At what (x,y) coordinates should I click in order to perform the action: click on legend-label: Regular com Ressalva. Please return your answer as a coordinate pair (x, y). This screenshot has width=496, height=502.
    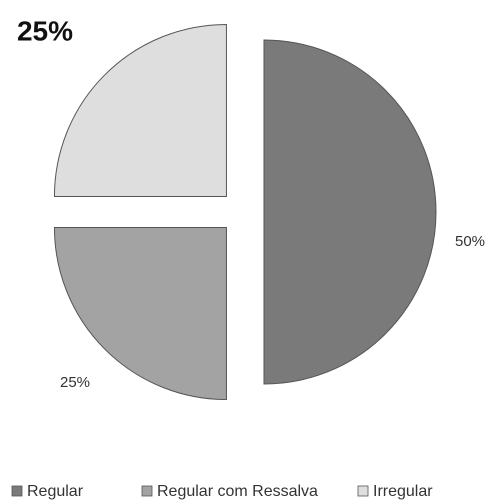
    Looking at the image, I should click on (237, 491).